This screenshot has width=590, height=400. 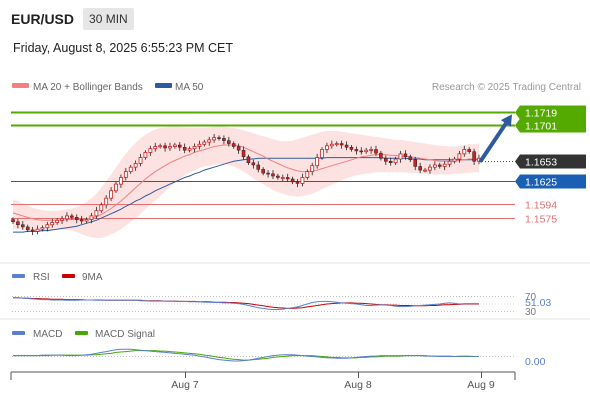 I want to click on macd-value-label: 0.00, so click(x=535, y=362).